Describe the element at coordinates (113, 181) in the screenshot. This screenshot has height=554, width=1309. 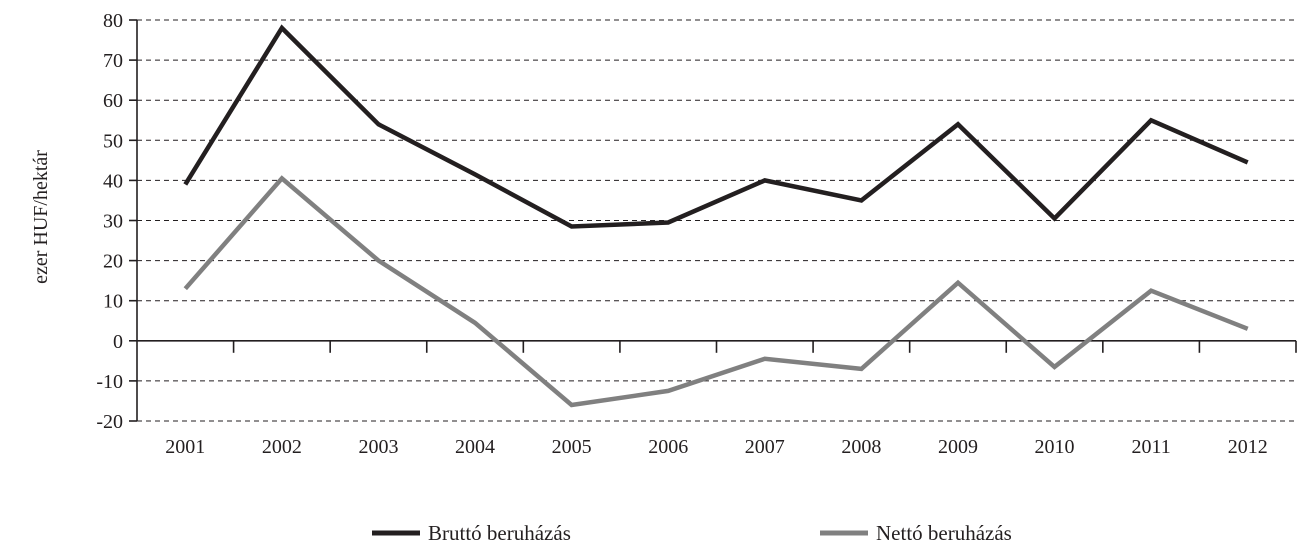
I see `y-tick-label: 40` at that location.